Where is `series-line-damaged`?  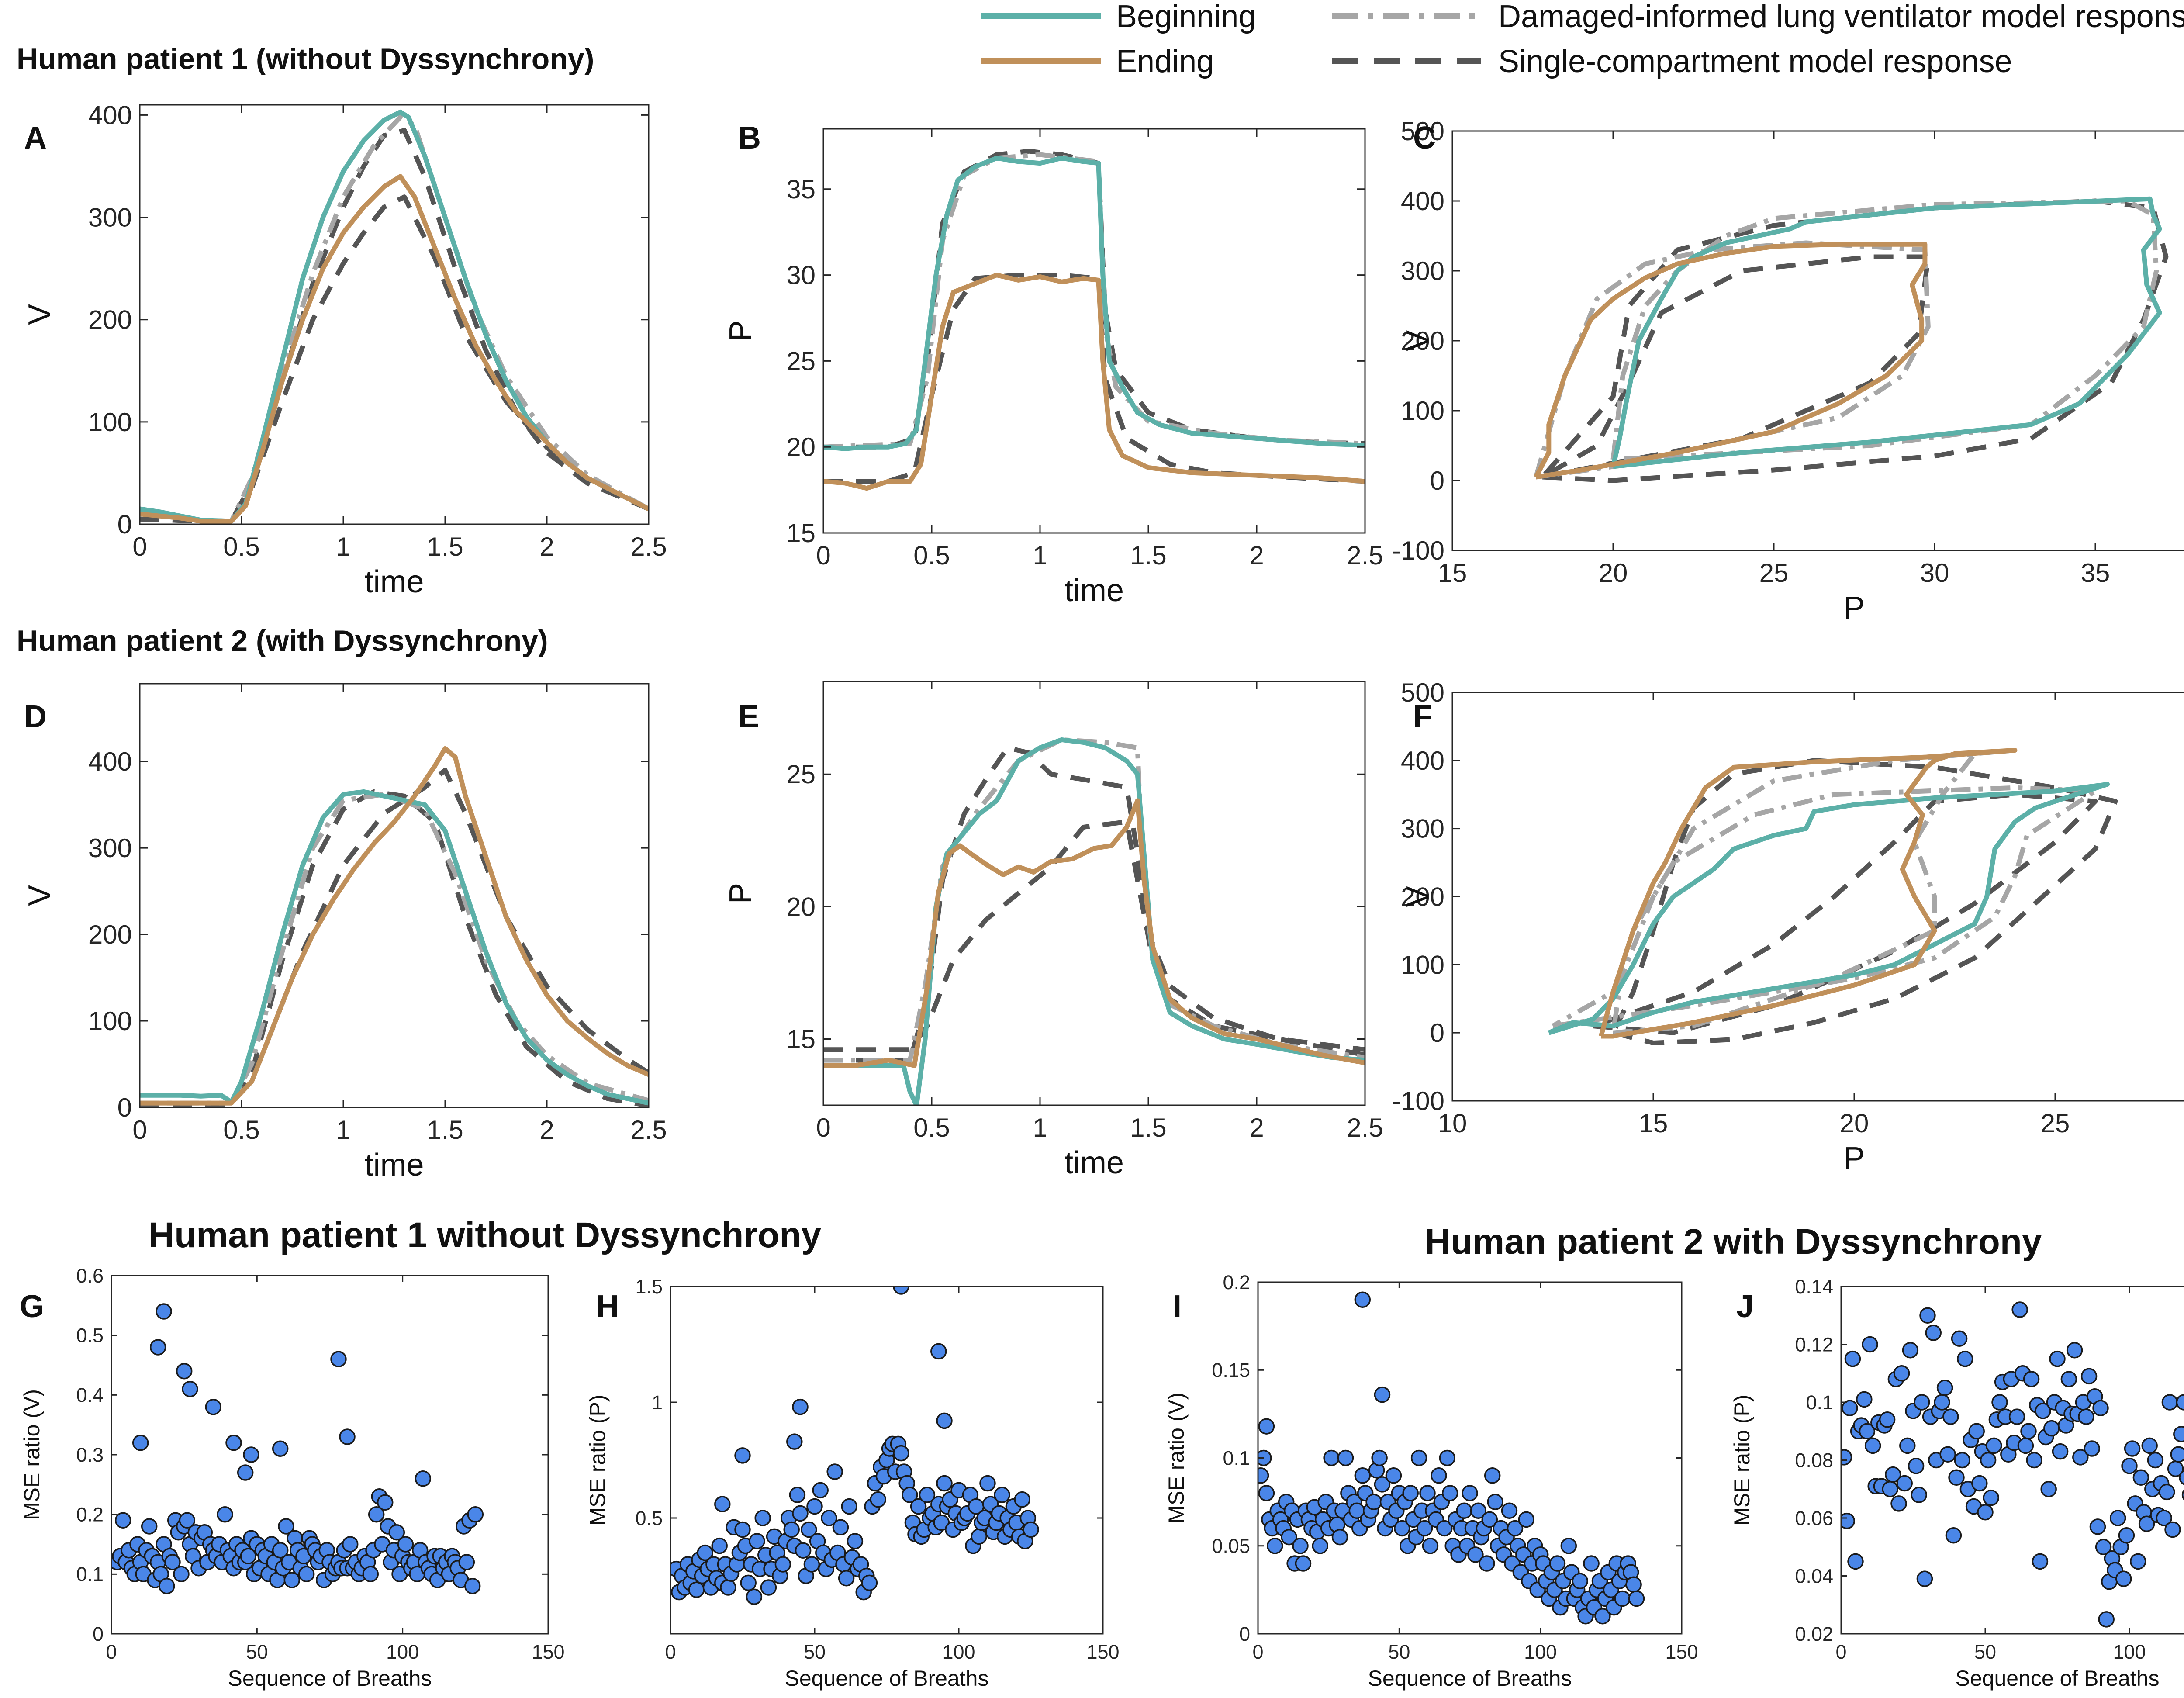 series-line-damaged is located at coordinates (1814, 891).